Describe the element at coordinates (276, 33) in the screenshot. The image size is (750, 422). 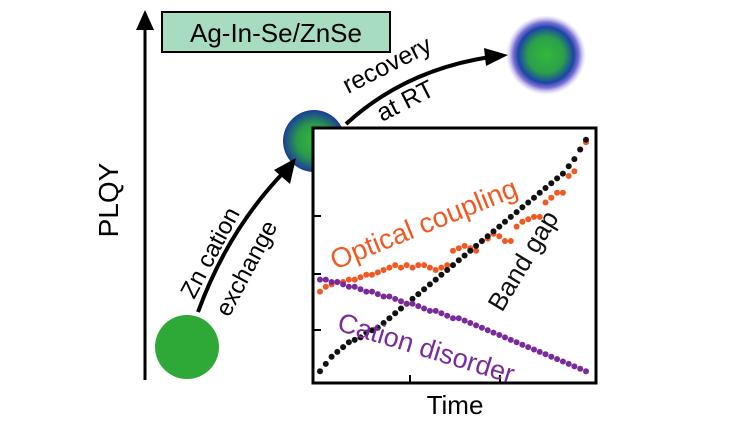
I see `title-box-text: Ag-In-Se/ZnSe` at that location.